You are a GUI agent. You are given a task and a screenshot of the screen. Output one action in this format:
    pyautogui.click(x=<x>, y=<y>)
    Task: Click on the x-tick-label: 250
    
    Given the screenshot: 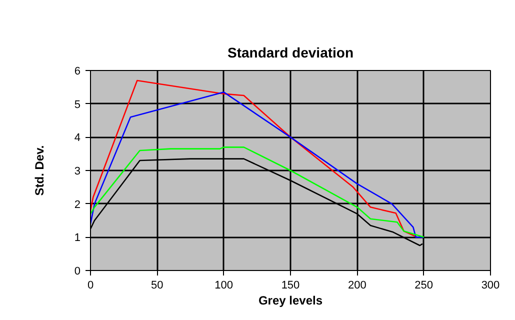 What is the action you would take?
    pyautogui.click(x=424, y=286)
    